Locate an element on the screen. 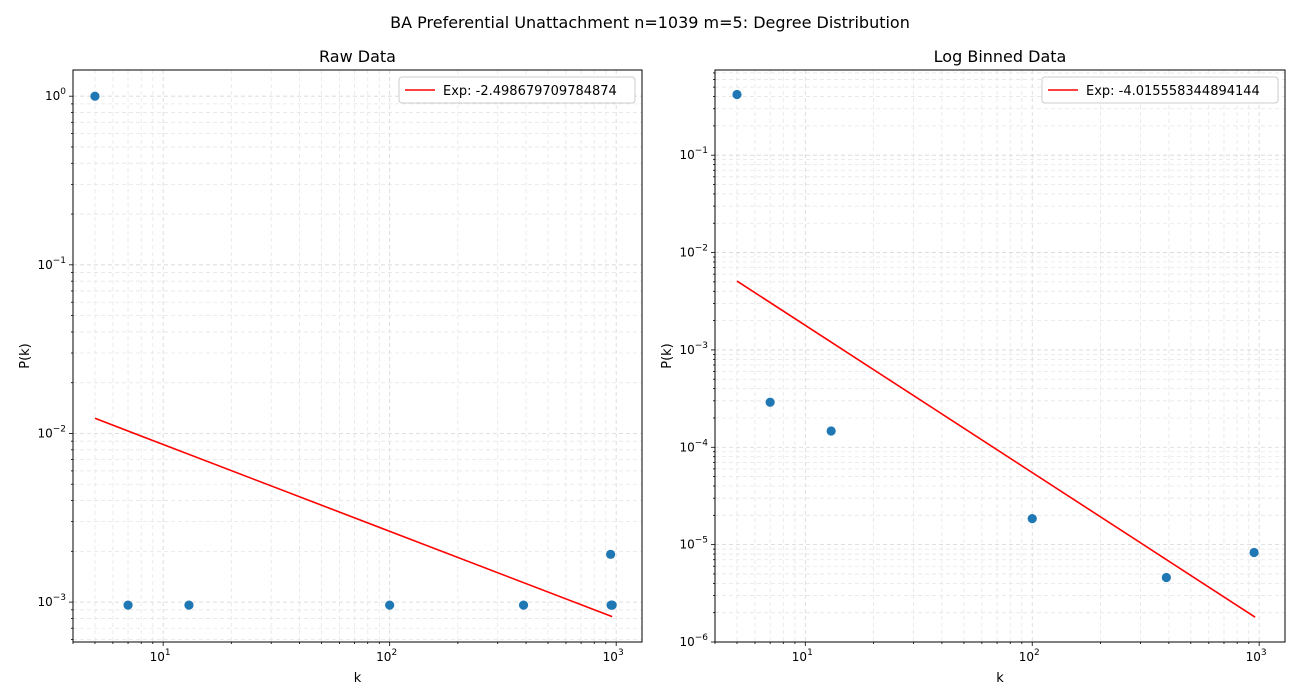 Image resolution: width=1300 pixels, height=700 pixels. panel-title: Log Binned Data is located at coordinates (1000, 56).